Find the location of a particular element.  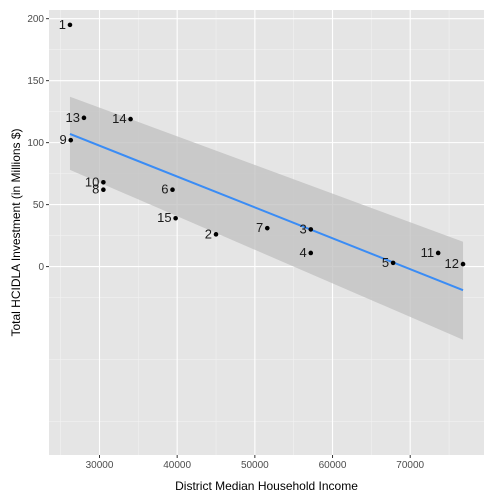

y-tick-label: 0 is located at coordinates (41, 267).